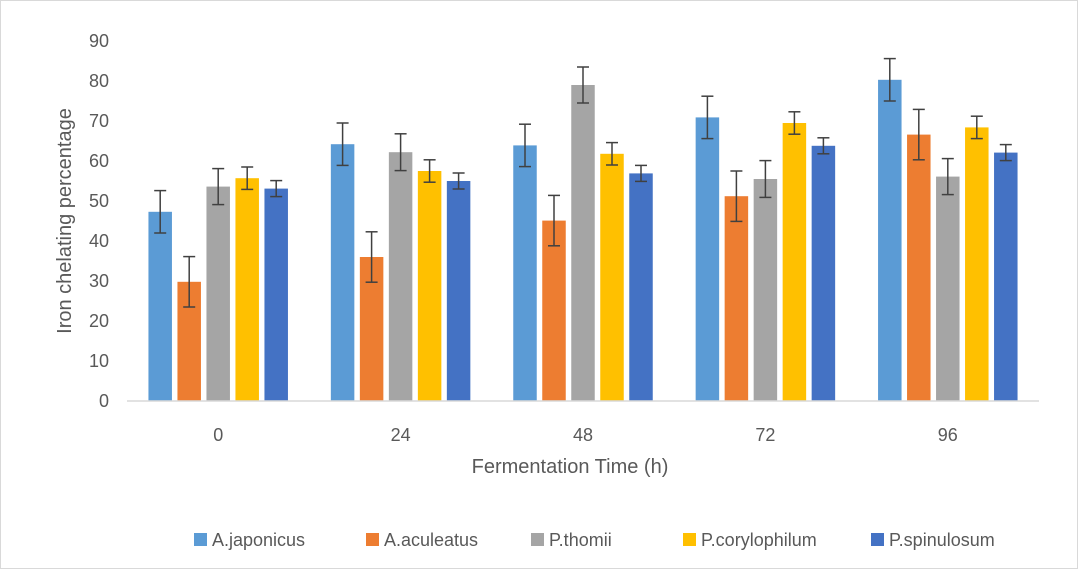  What do you see at coordinates (258, 540) in the screenshot?
I see `legend-label: A.japonicus` at bounding box center [258, 540].